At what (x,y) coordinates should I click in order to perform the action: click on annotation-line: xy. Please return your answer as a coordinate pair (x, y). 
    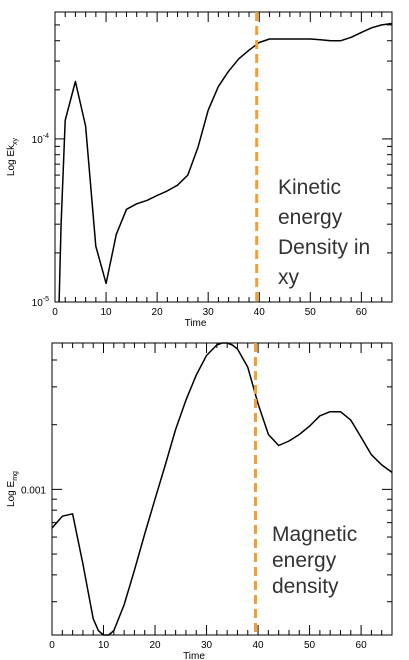
    Looking at the image, I should click on (289, 277).